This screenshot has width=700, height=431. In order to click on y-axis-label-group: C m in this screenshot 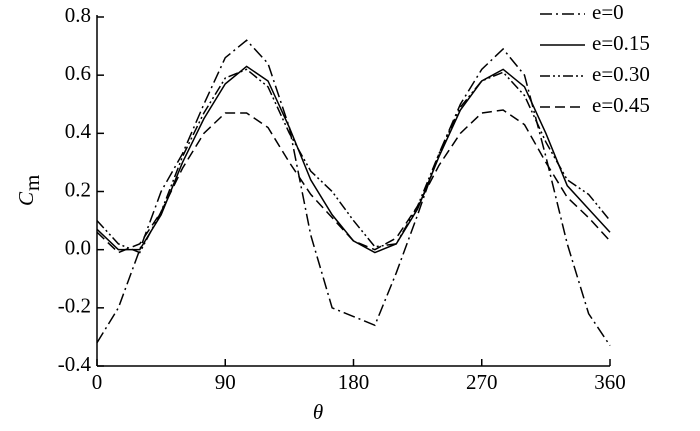, I will do `click(29, 190)`.